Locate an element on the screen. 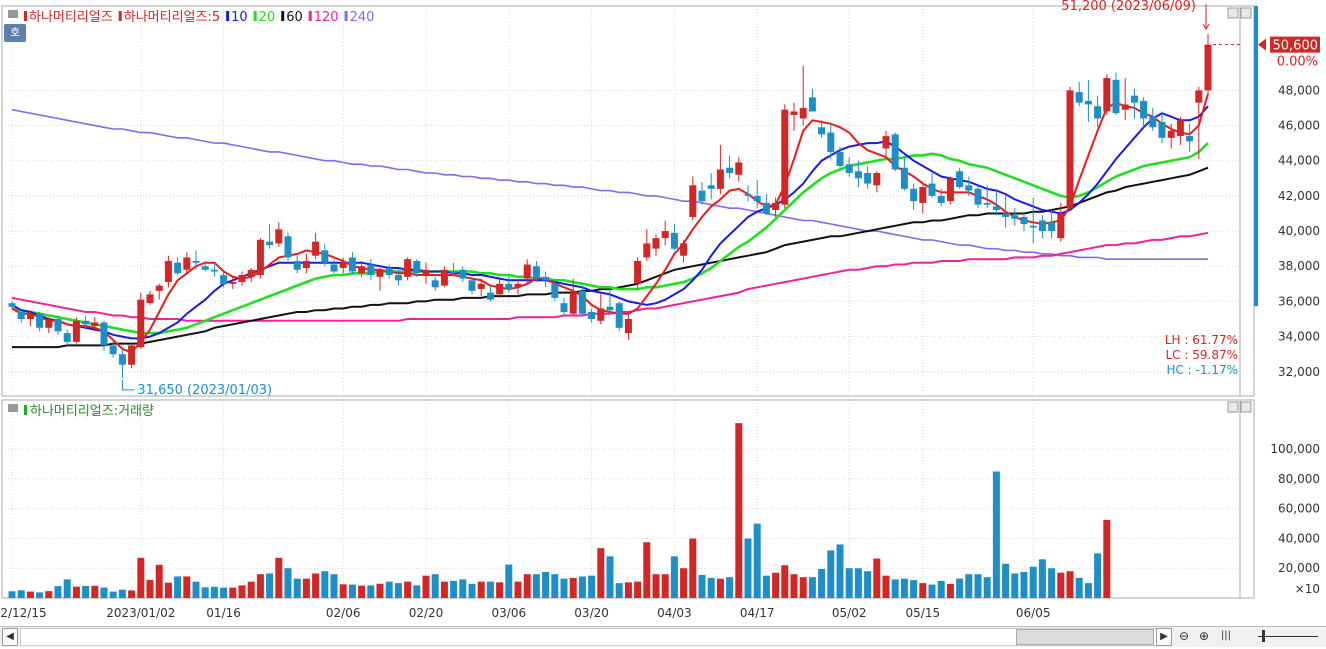 The image size is (1326, 649). date-tick-label: 02/06 is located at coordinates (343, 613).